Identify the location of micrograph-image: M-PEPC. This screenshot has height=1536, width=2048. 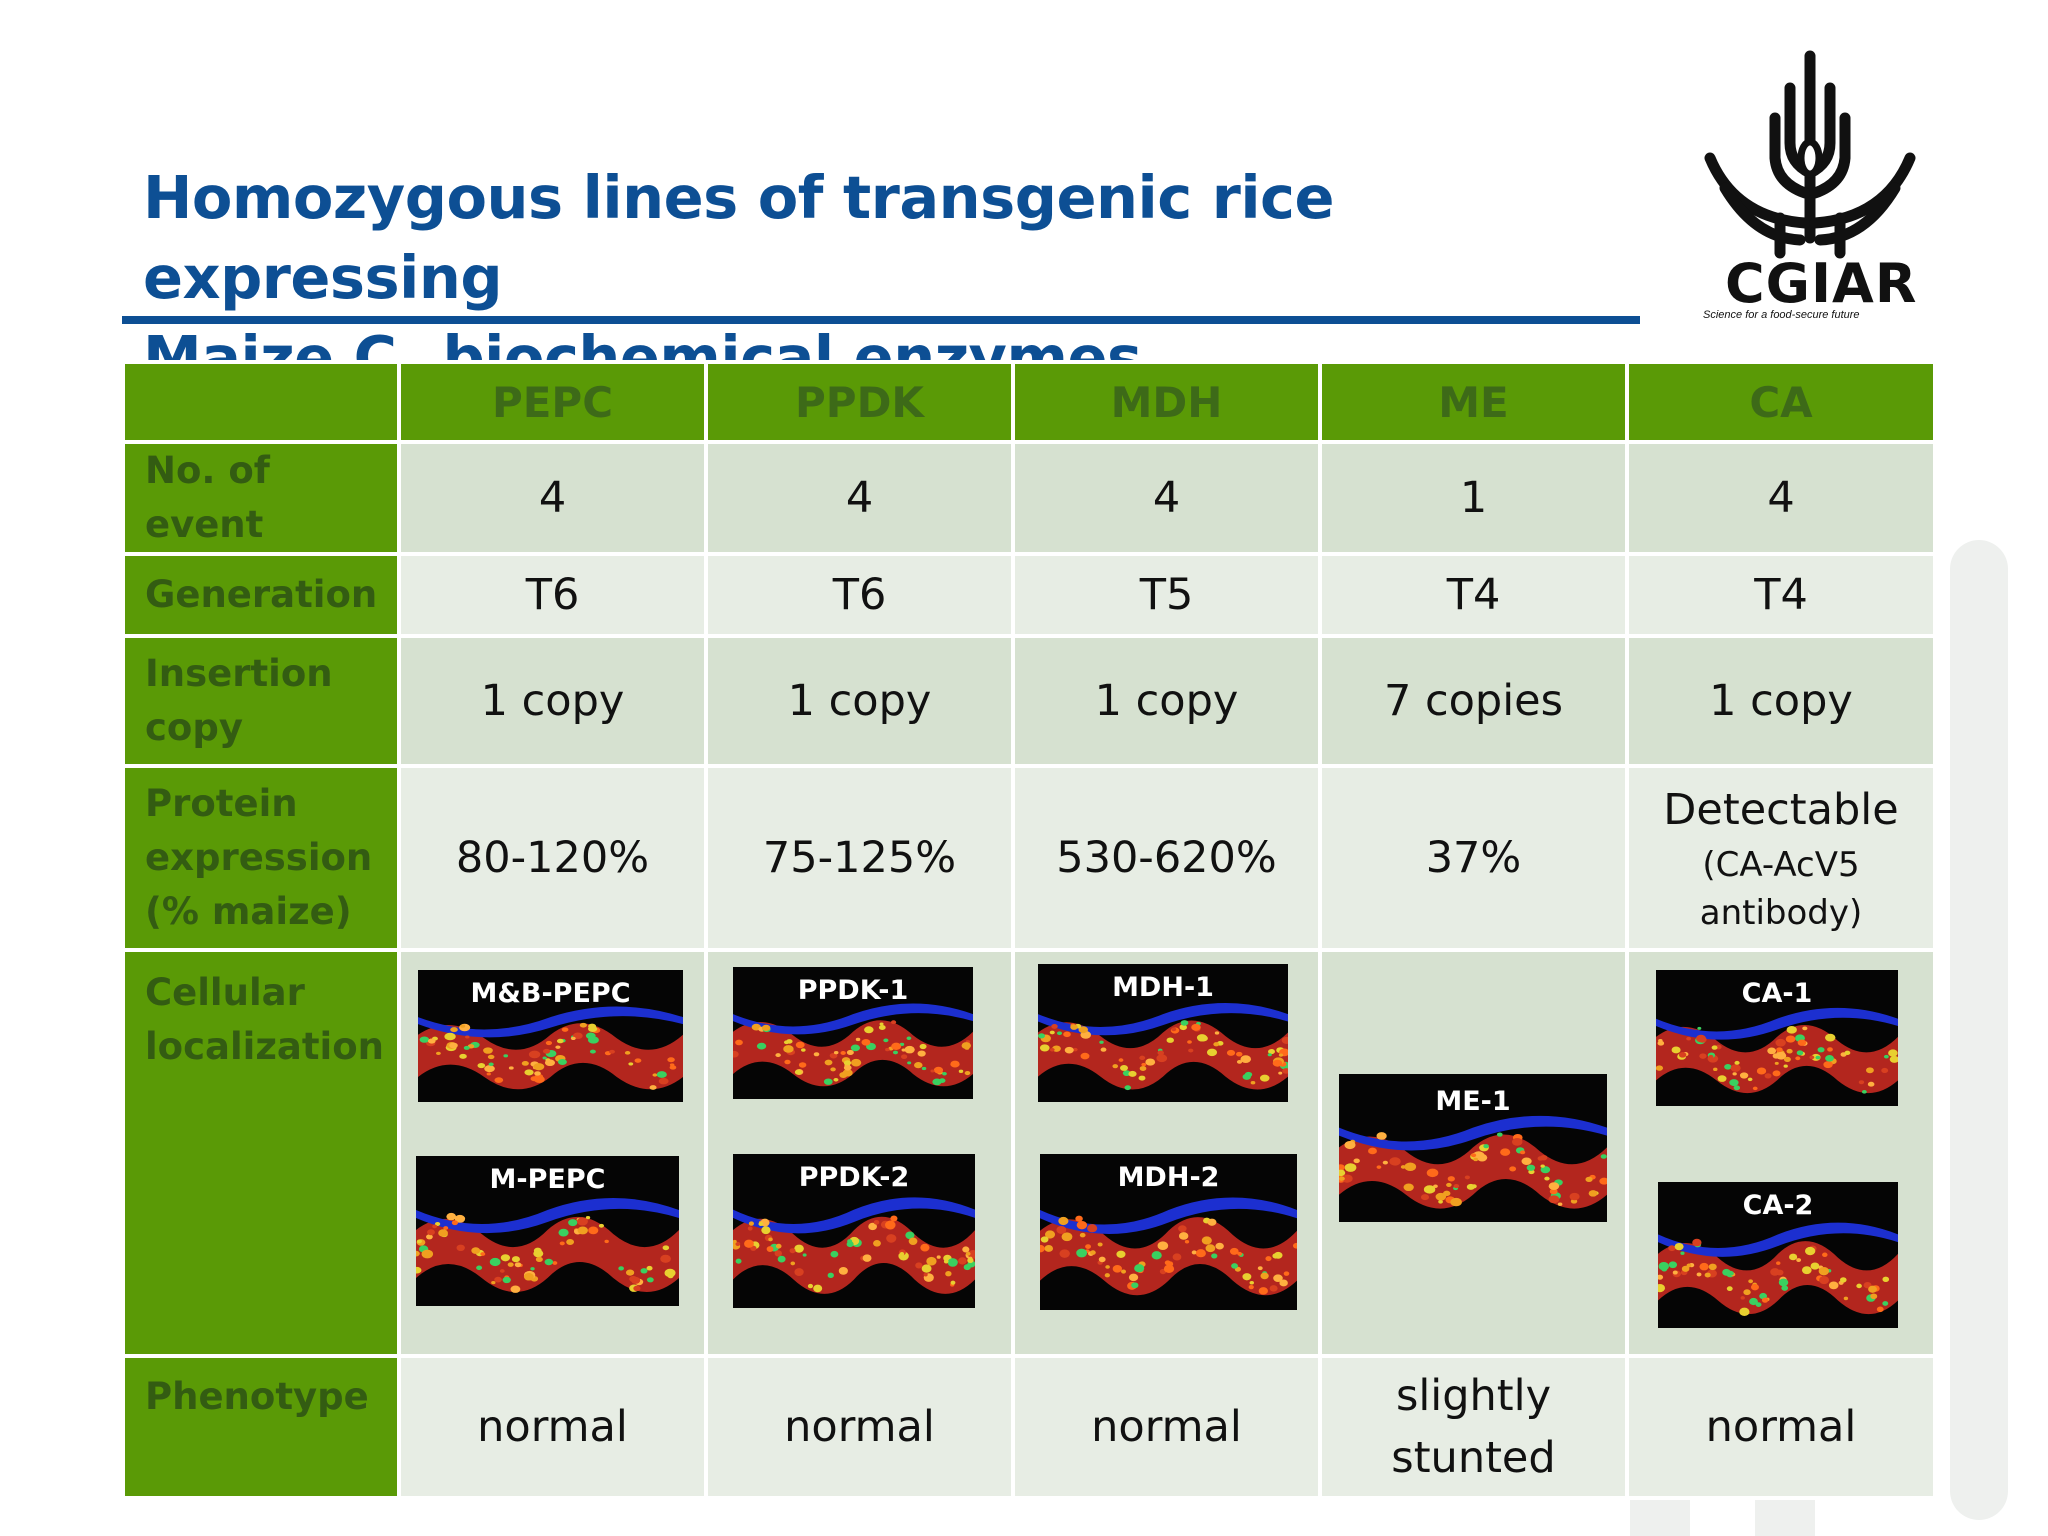
(547, 1231).